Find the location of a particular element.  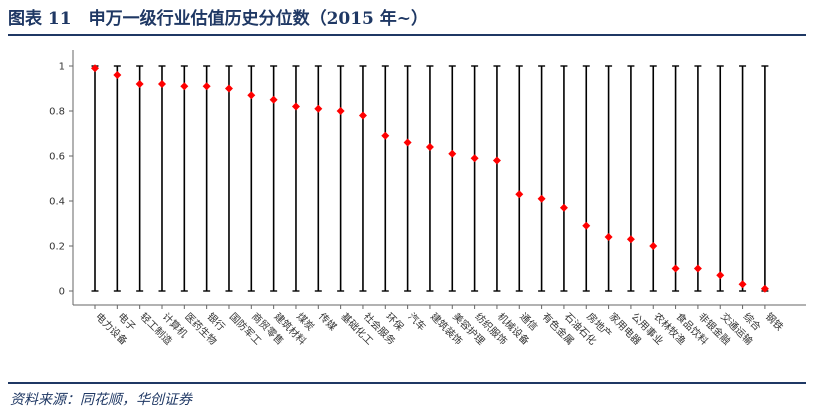

x-tick-label: 传媒 is located at coordinates (327, 322).